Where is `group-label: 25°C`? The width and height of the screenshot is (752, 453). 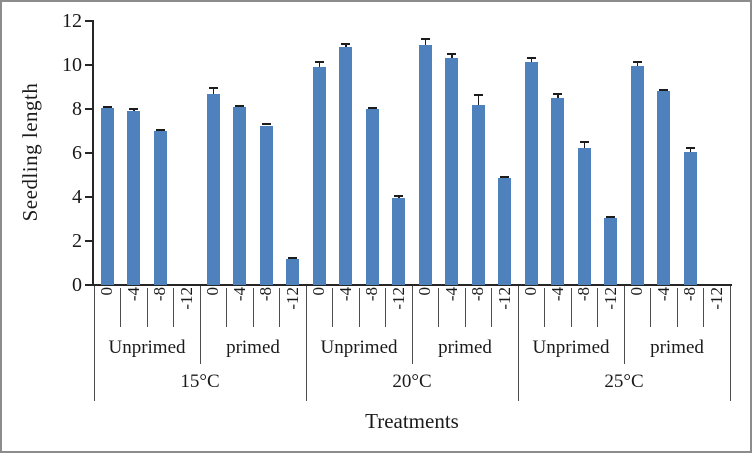 group-label: 25°C is located at coordinates (624, 381).